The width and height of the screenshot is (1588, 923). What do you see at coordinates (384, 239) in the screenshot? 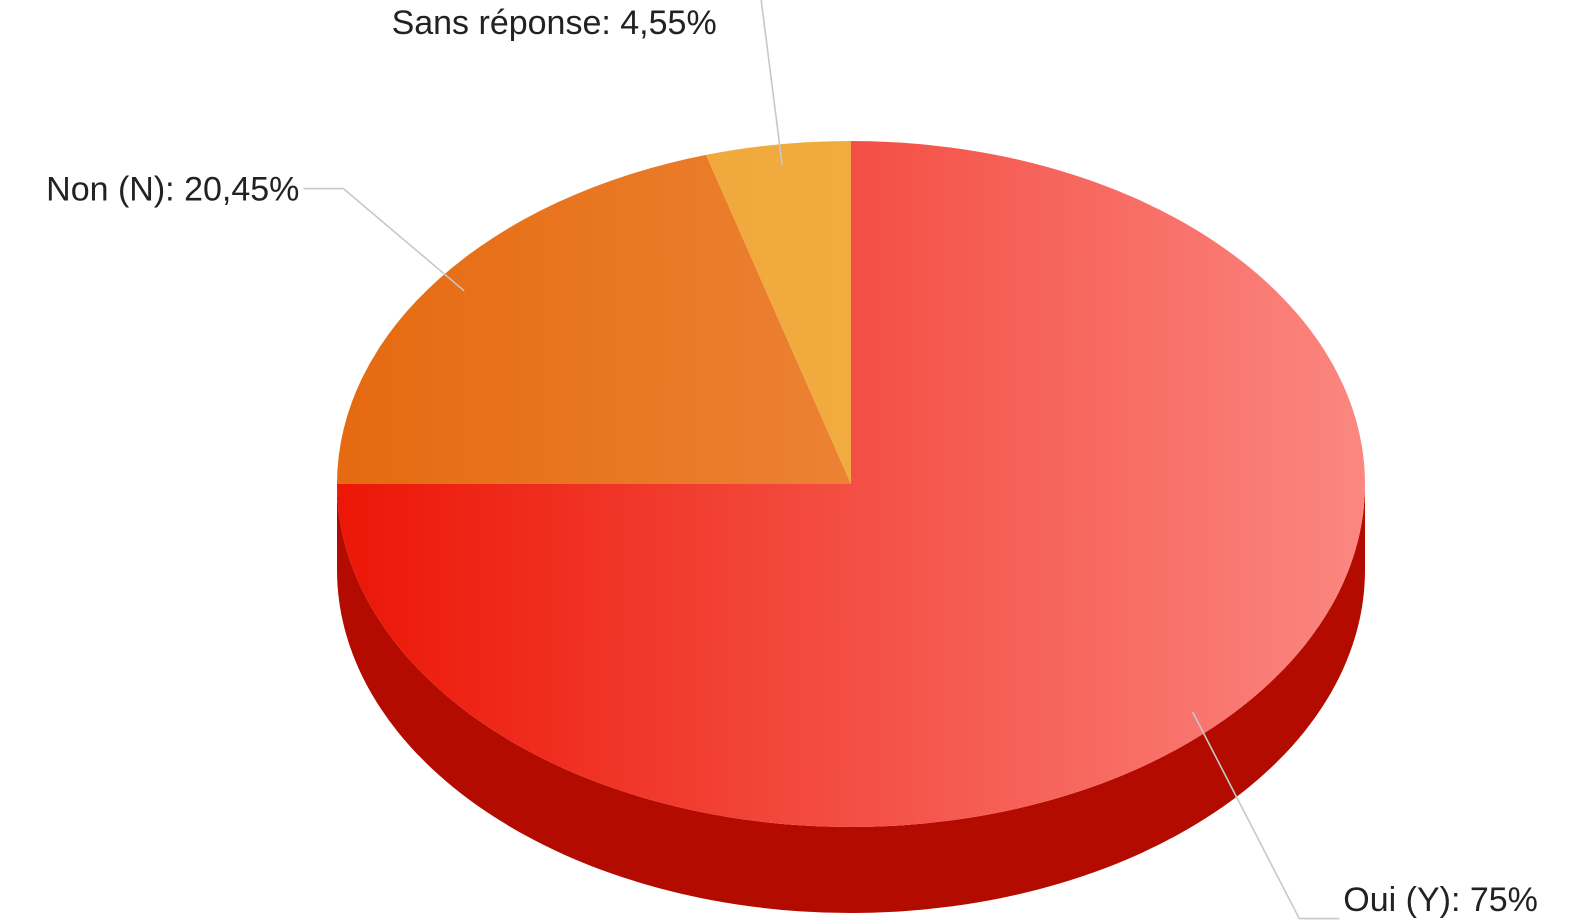
I see `leader-line-non-n` at bounding box center [384, 239].